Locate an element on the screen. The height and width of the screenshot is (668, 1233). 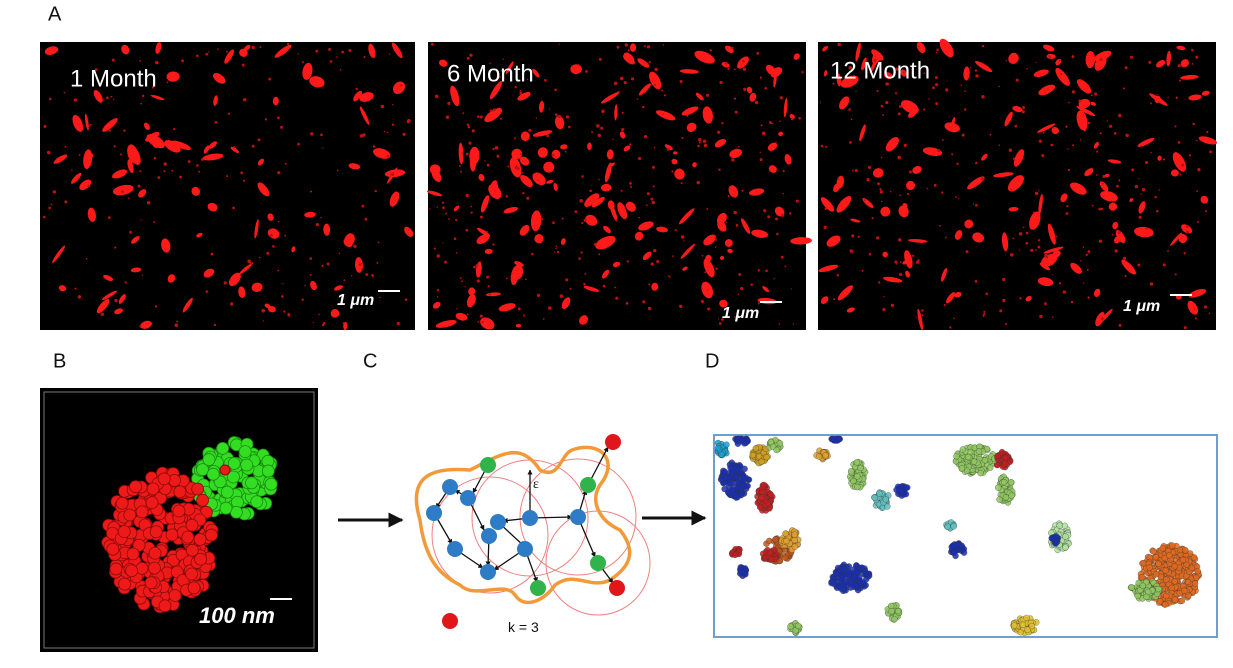
border-point is located at coordinates (588, 485).